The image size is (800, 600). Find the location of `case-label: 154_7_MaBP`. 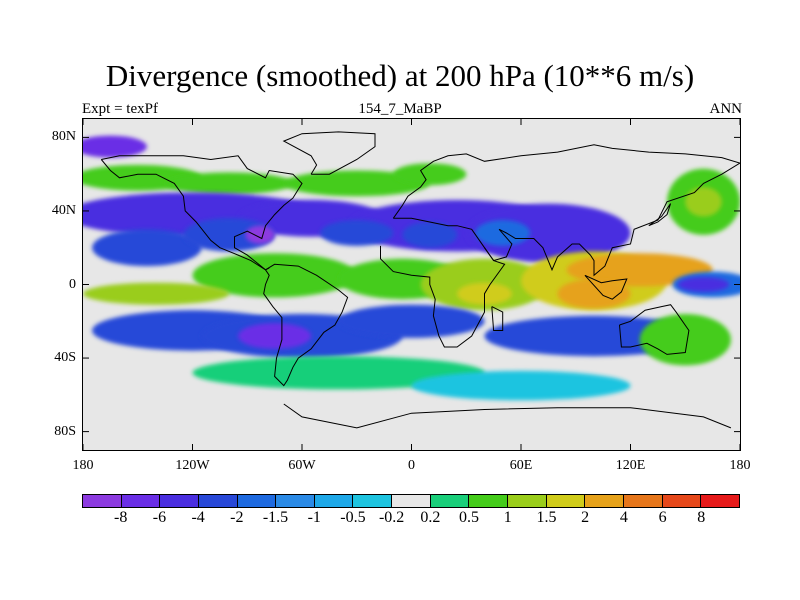

case-label: 154_7_MaBP is located at coordinates (400, 109).